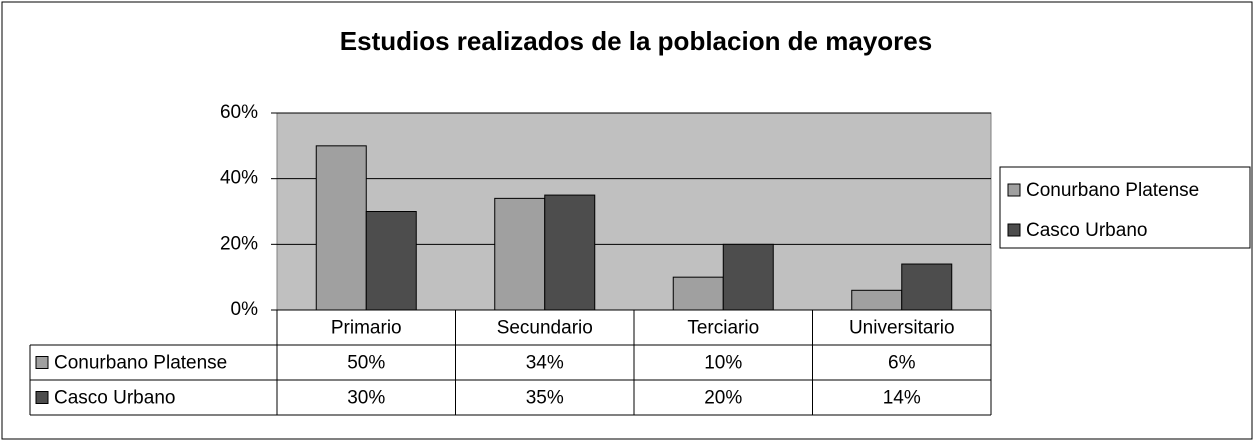  Describe the element at coordinates (545, 328) in the screenshot. I see `x-tick-label: Secundario` at that location.